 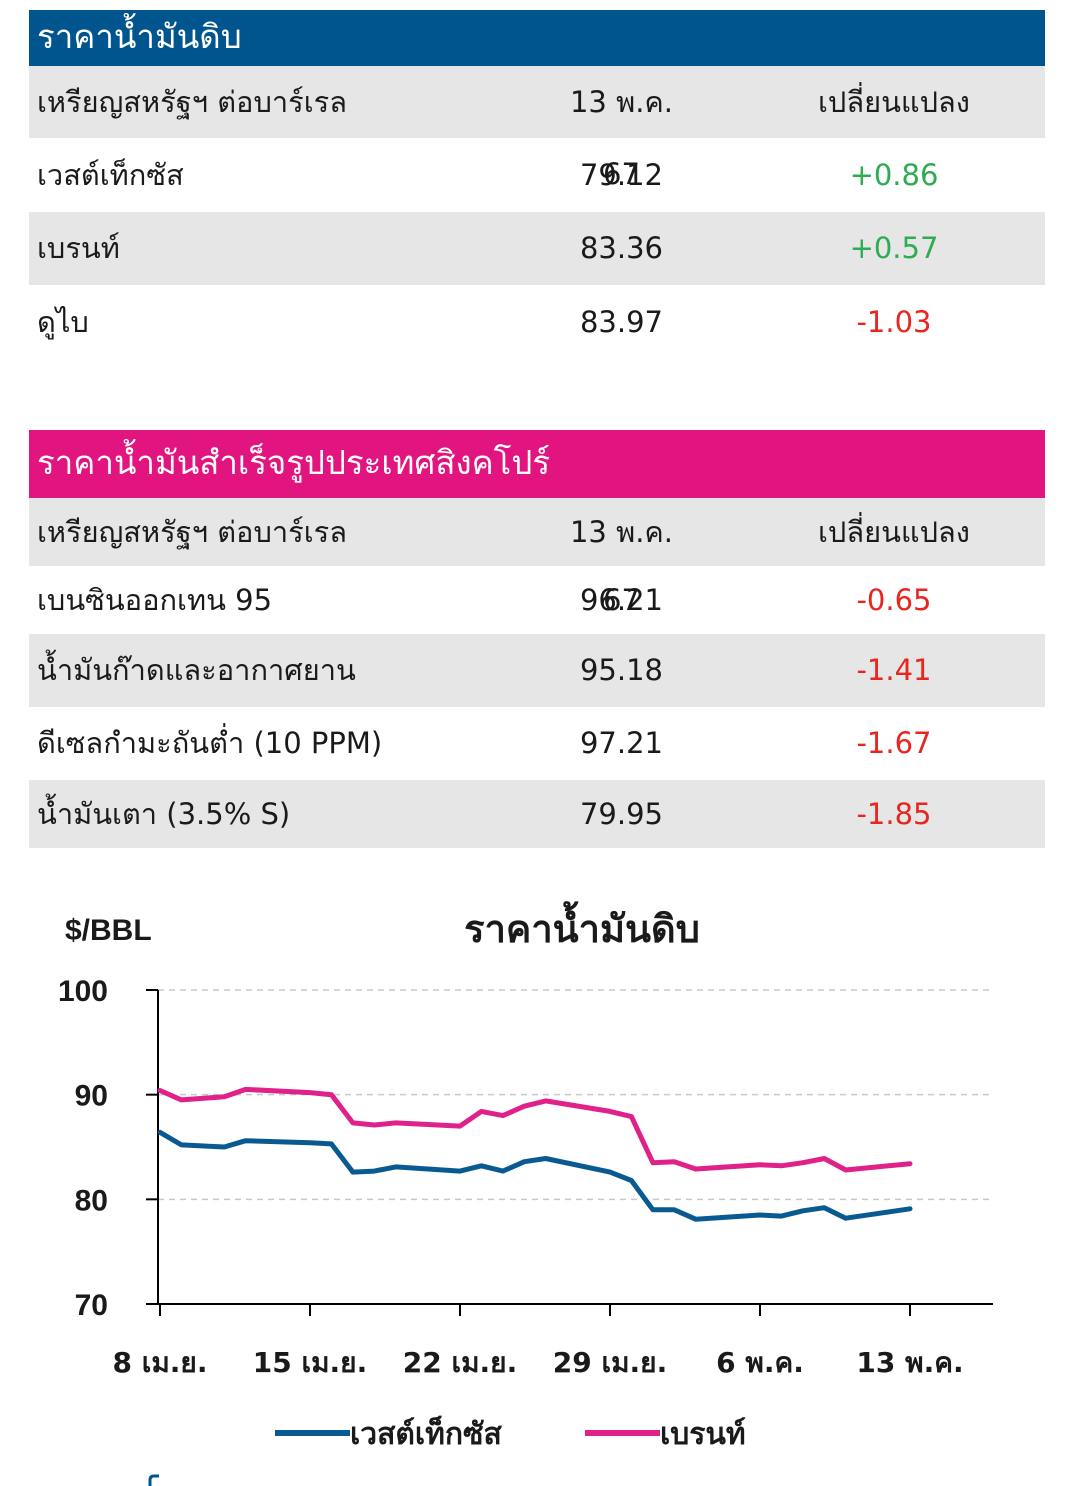 I want to click on y-tick-label: 80, so click(x=91, y=1200).